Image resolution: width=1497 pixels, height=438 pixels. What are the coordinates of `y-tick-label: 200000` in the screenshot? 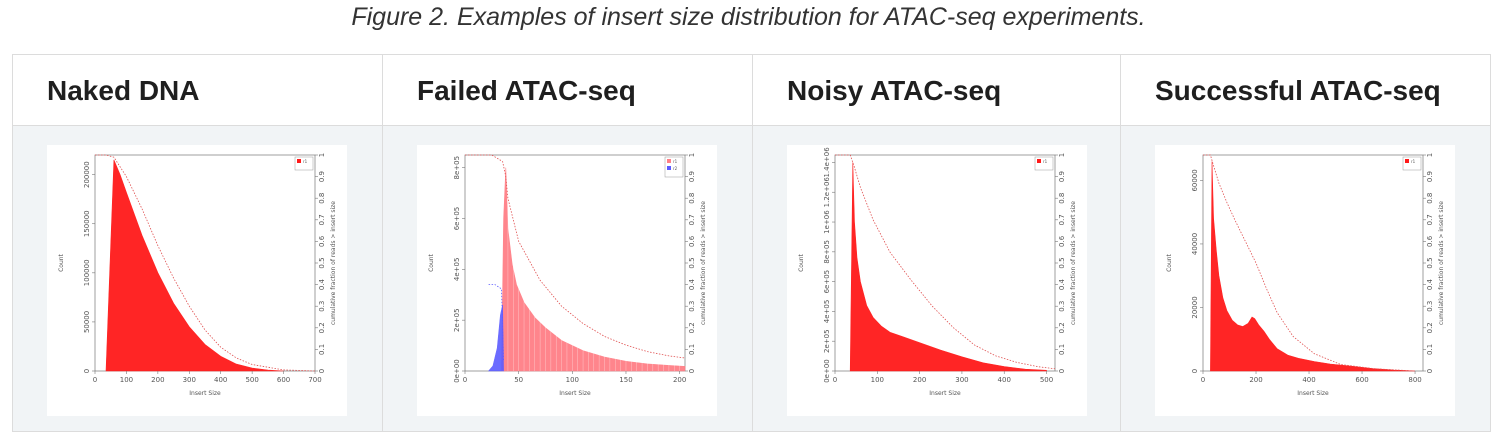 It's located at (87, 174).